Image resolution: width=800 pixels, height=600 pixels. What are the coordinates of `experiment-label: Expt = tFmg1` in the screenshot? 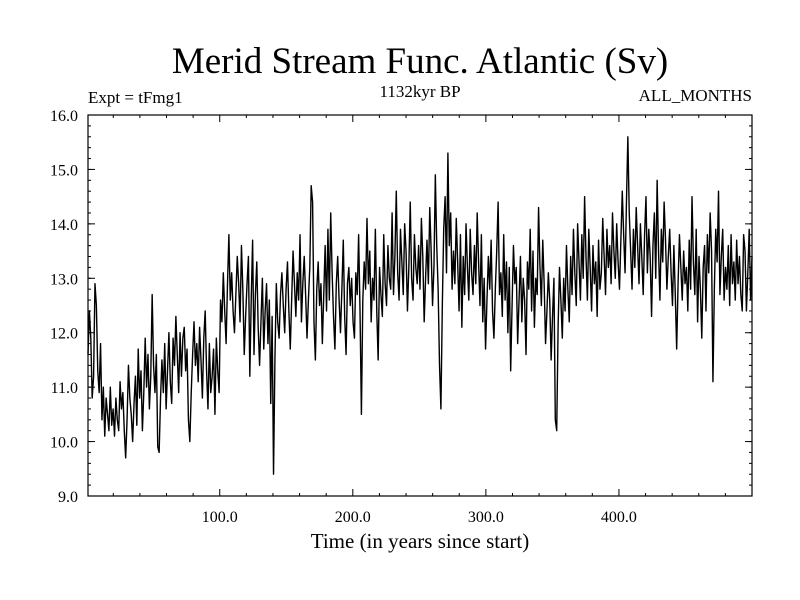 It's located at (135, 97).